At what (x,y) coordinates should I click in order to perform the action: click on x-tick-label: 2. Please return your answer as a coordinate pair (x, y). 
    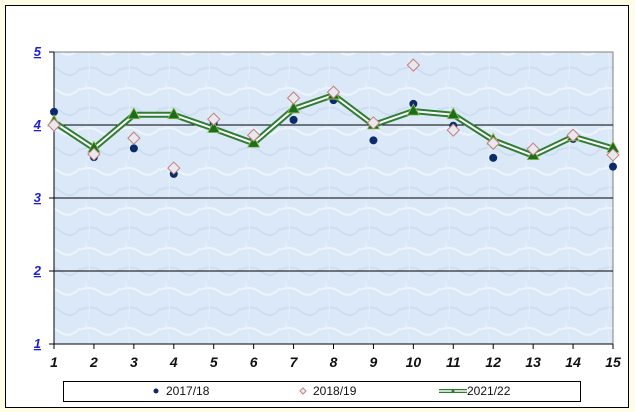
    Looking at the image, I should click on (93, 362).